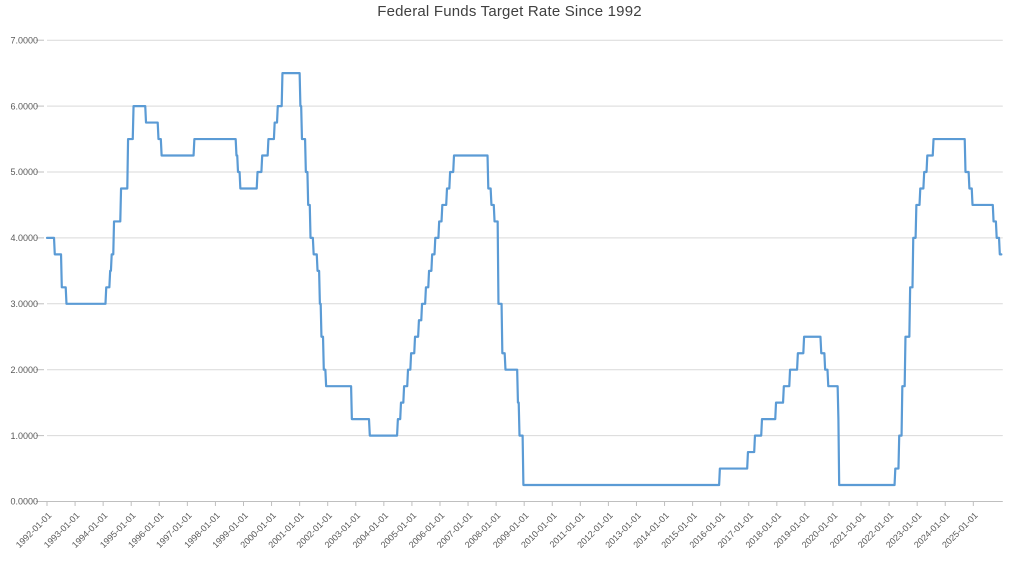 The width and height of the screenshot is (1019, 563). Describe the element at coordinates (24, 172) in the screenshot. I see `y-tick-label: 5.0000` at that location.